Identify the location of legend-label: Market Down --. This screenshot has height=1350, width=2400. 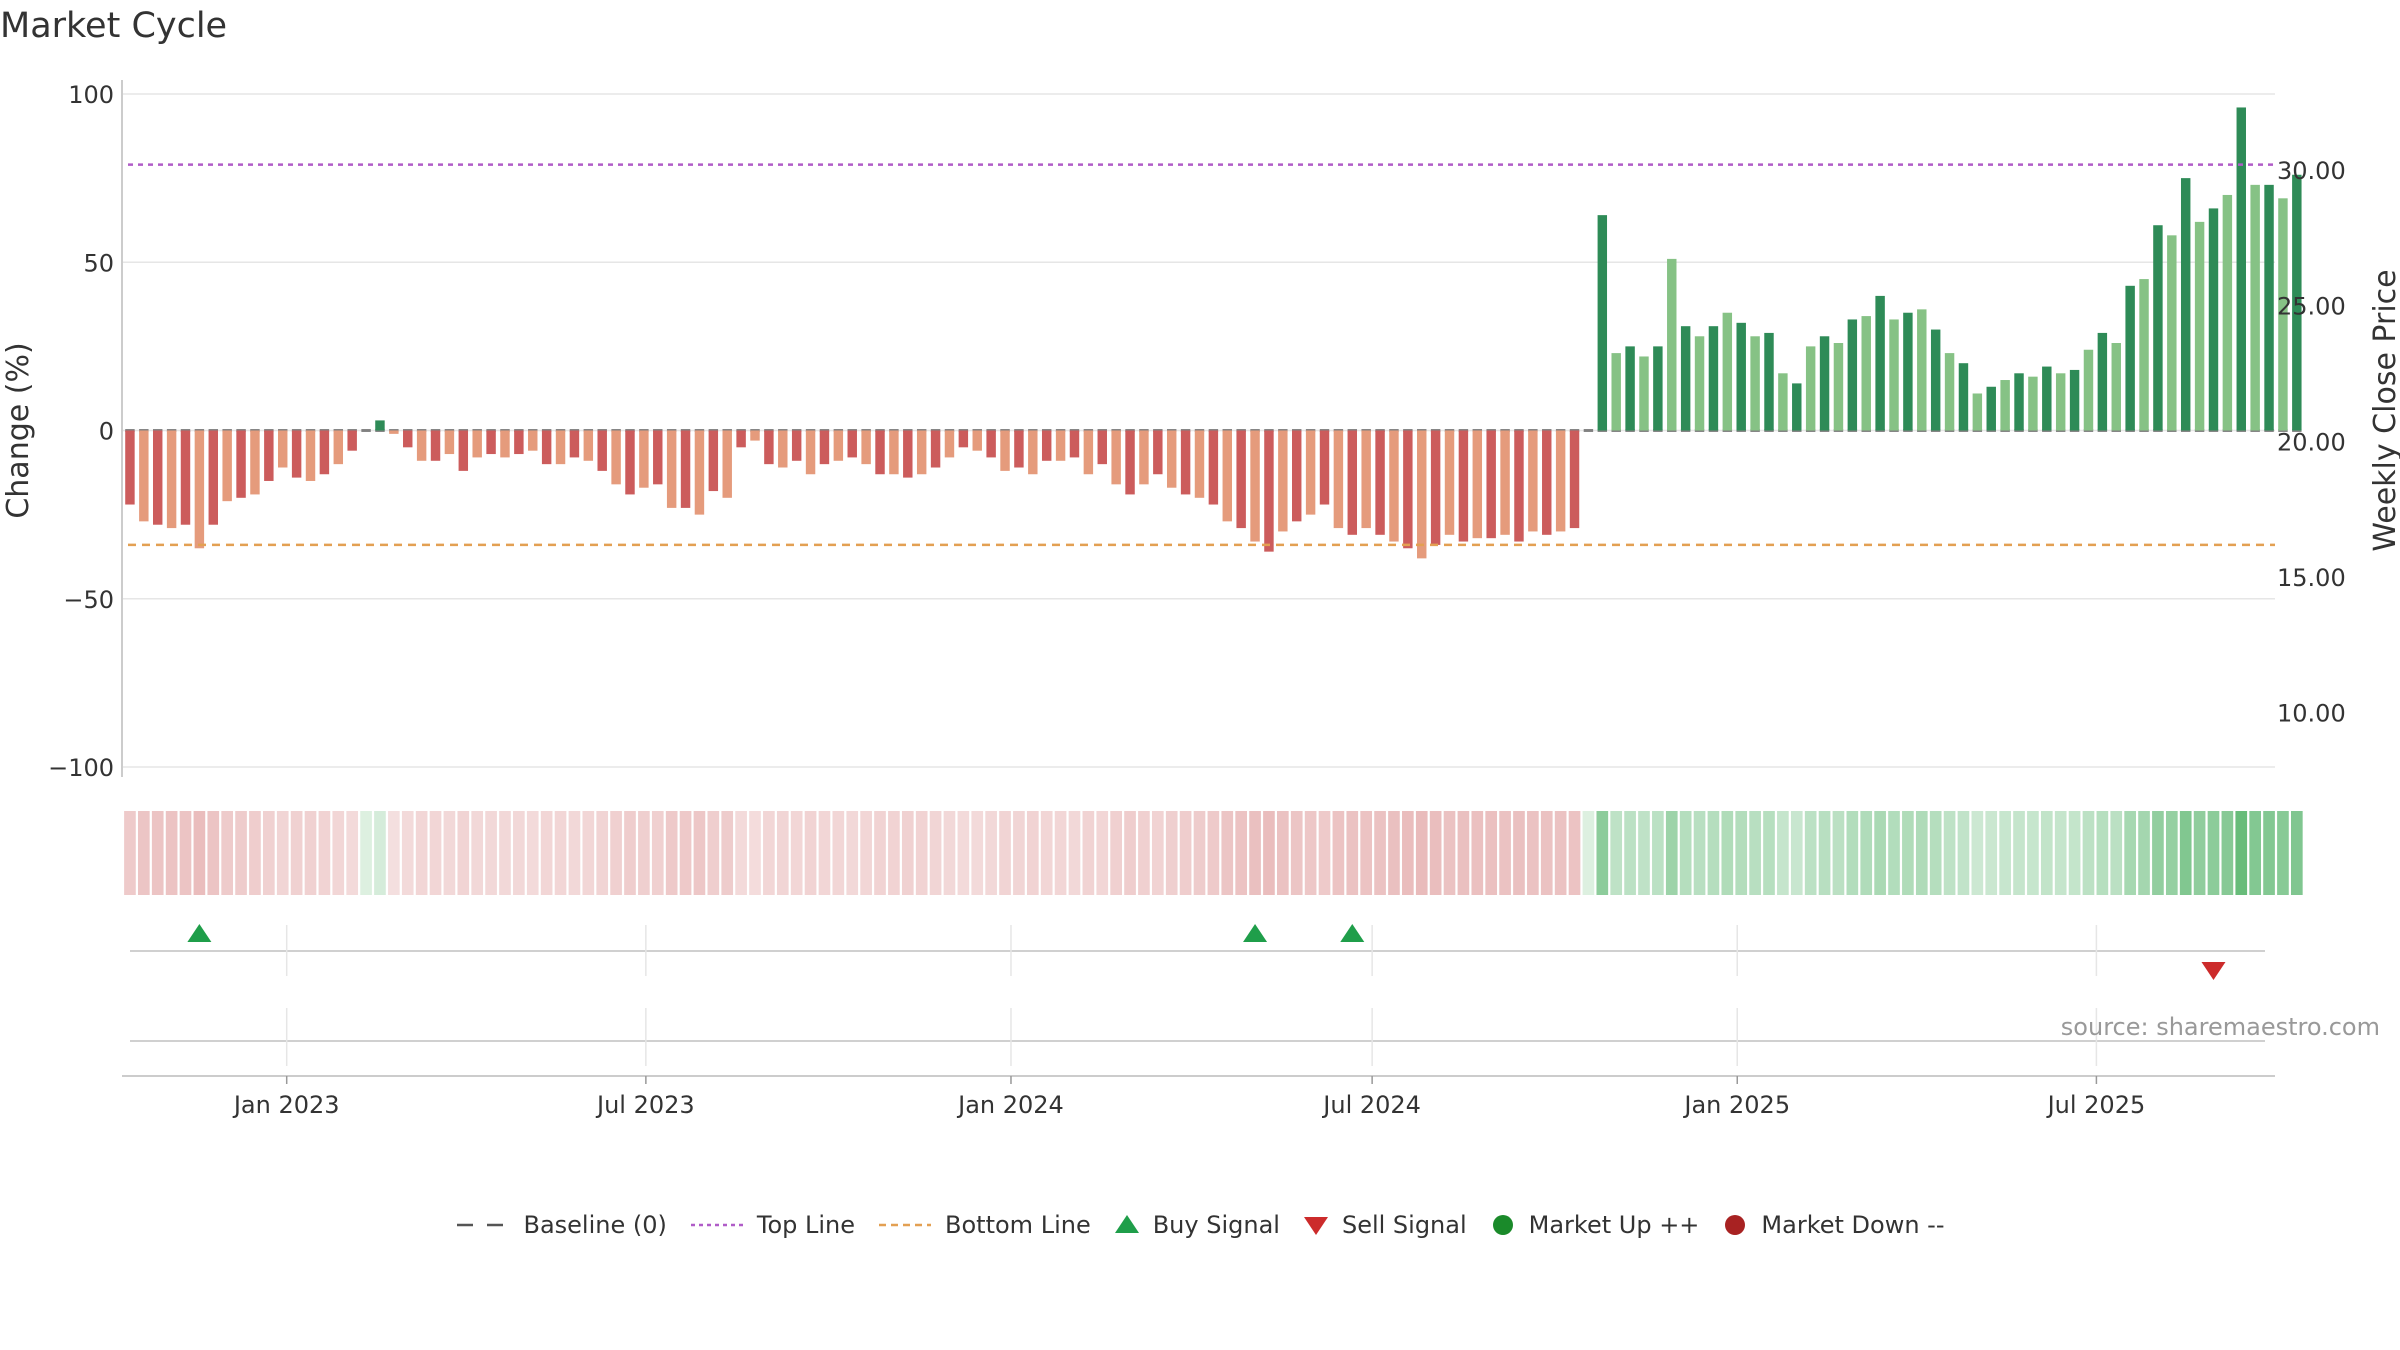
(1853, 1225).